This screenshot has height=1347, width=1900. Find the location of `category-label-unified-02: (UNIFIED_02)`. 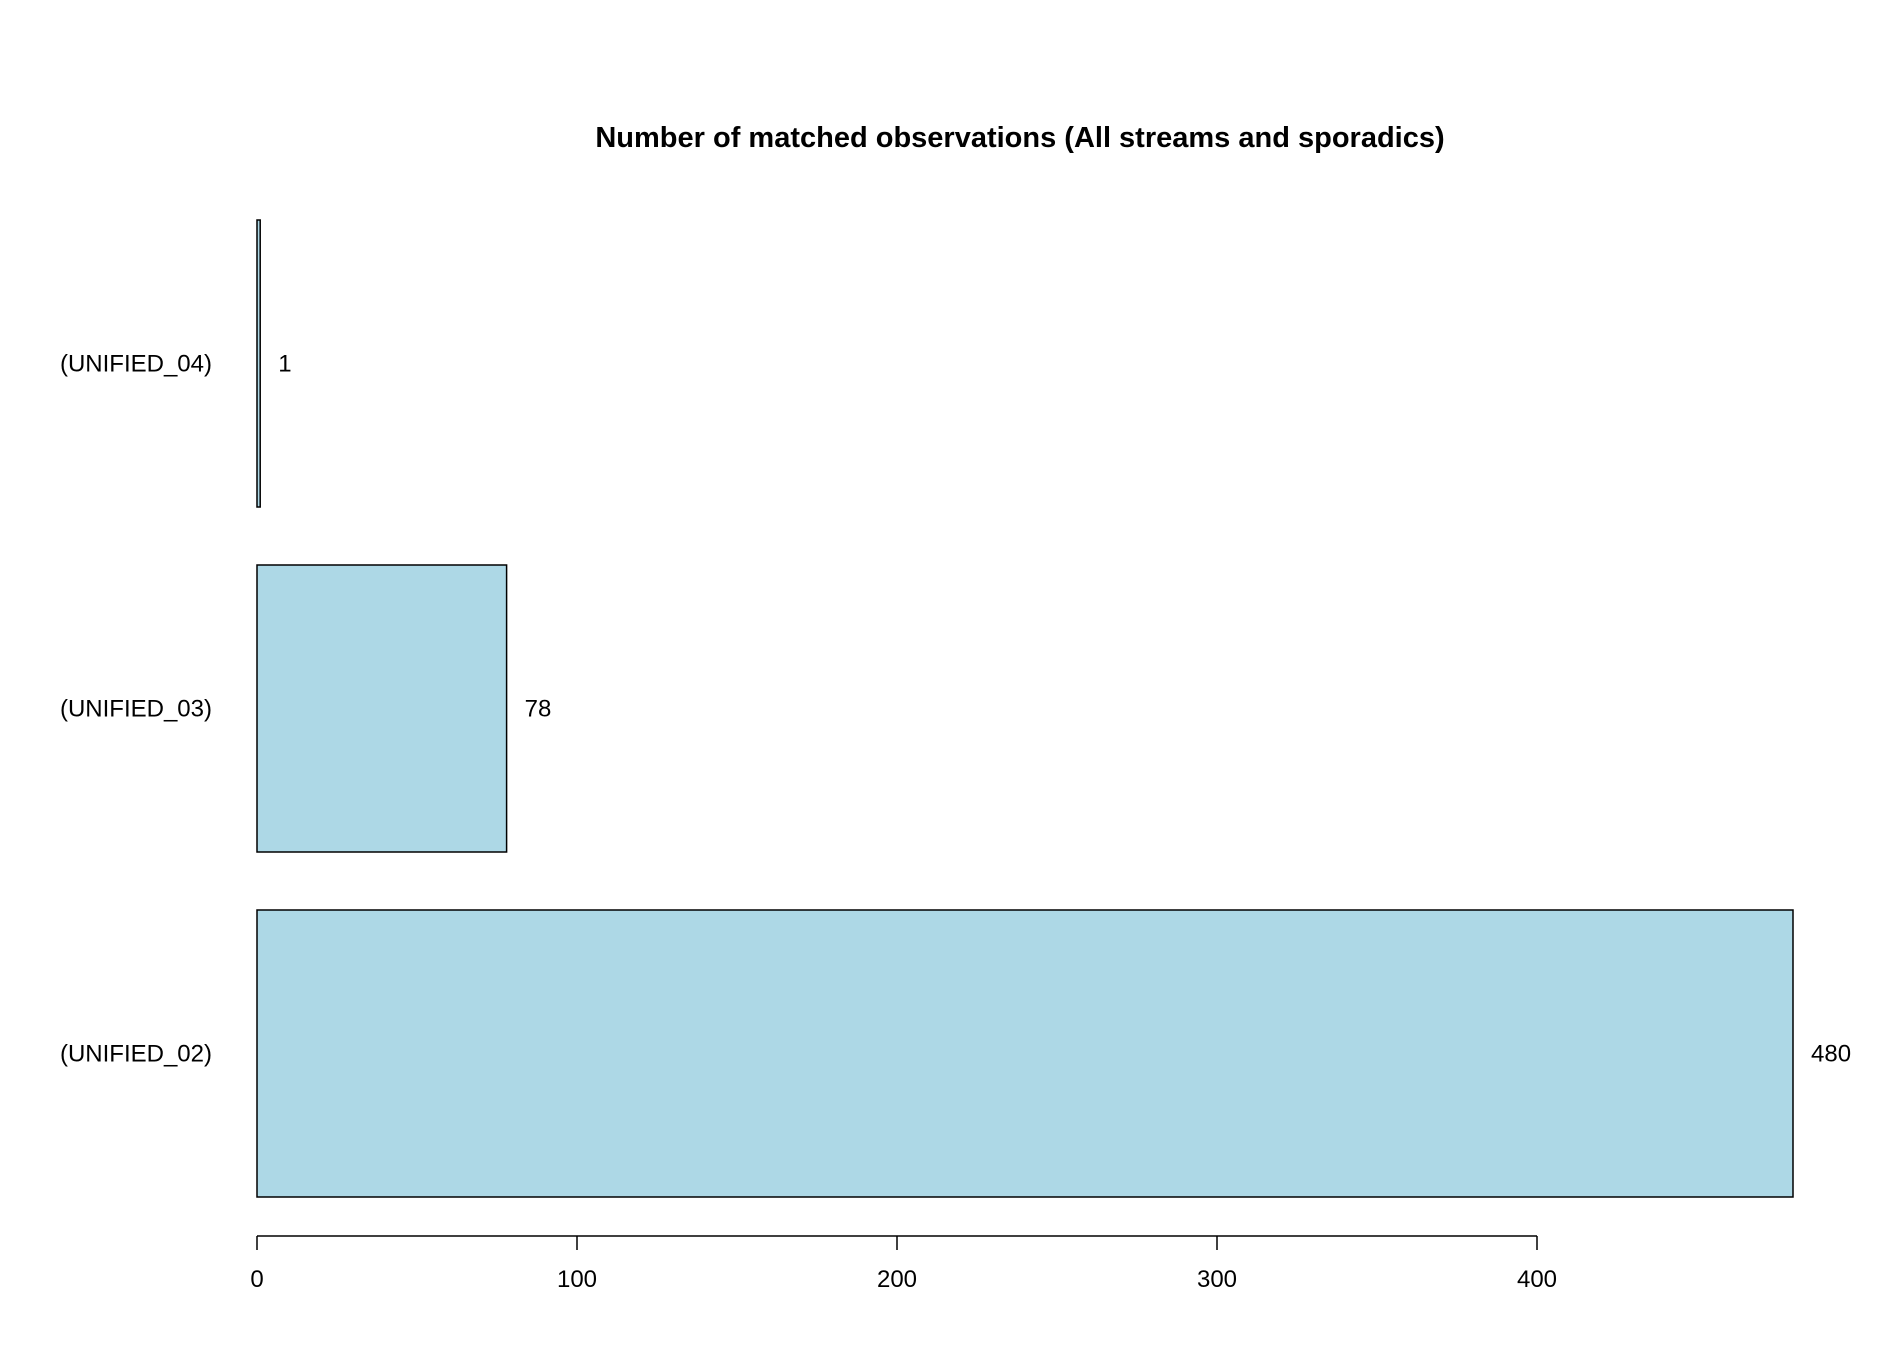

category-label-unified-02: (UNIFIED_02) is located at coordinates (136, 1054).